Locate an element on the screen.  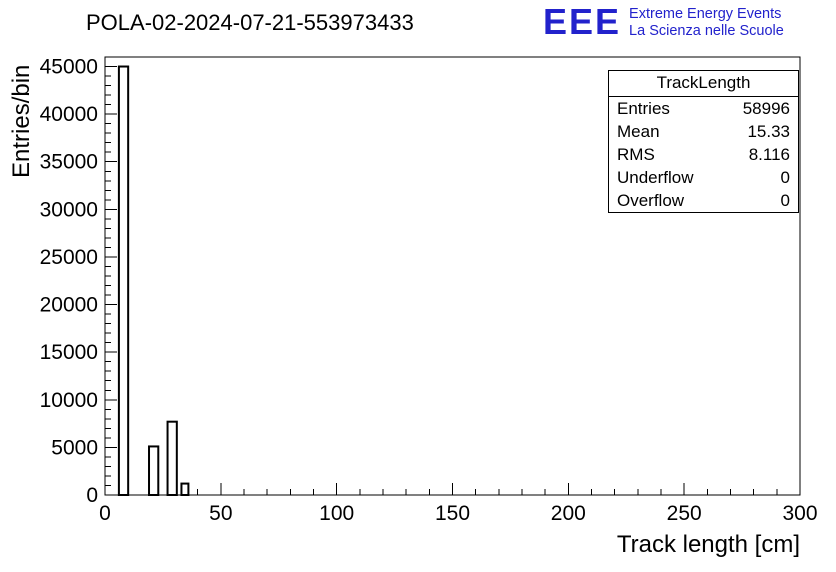
stats-label: Entries is located at coordinates (643, 108).